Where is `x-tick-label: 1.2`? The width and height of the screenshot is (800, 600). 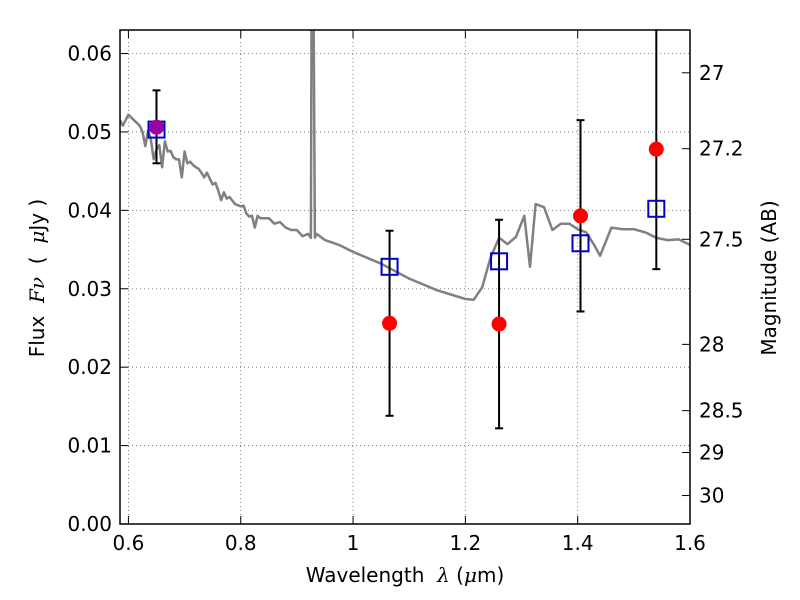 x-tick-label: 1.2 is located at coordinates (465, 543).